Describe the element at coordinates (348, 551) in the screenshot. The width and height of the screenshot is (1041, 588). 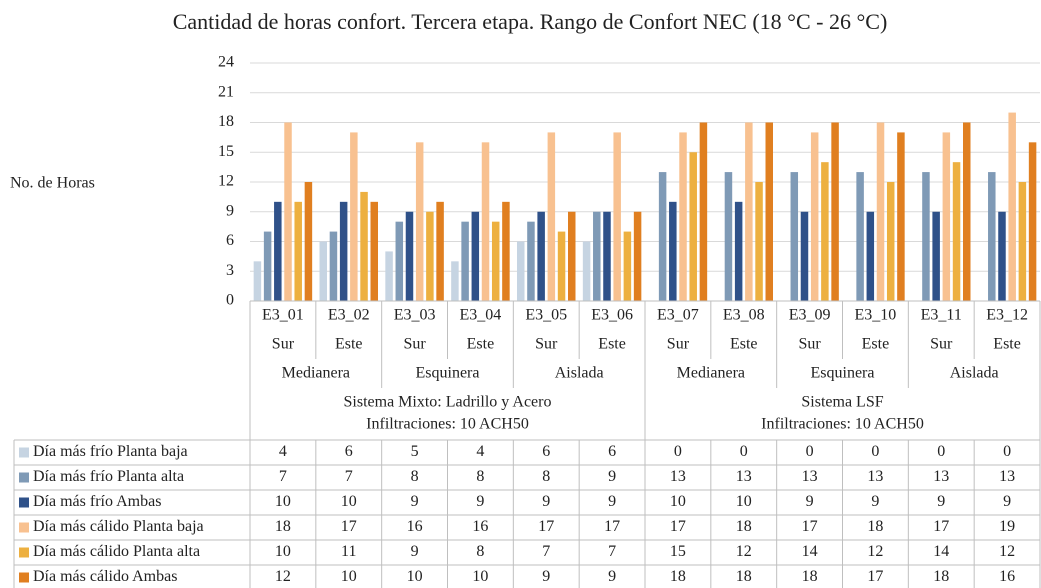
I see `table-value: 11` at that location.